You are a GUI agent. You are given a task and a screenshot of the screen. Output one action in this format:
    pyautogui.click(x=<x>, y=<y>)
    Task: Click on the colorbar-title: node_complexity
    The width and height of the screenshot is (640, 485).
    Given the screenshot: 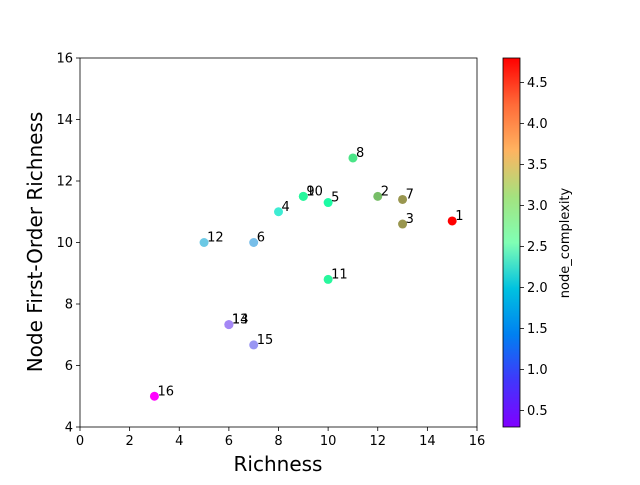 What is the action you would take?
    pyautogui.click(x=565, y=242)
    